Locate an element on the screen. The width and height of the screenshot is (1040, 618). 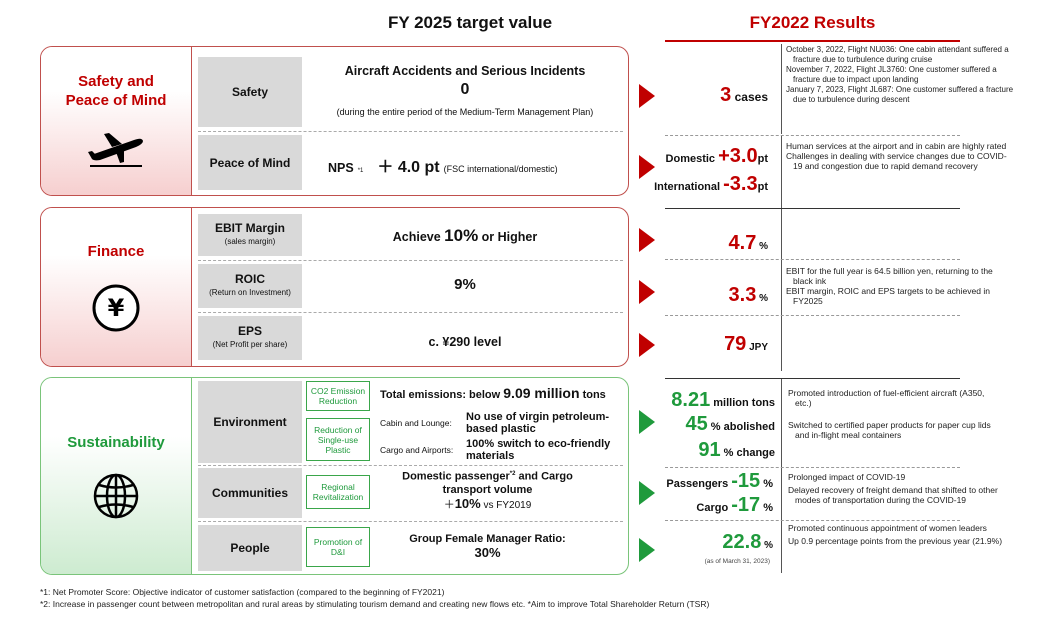
safety-panel is located at coordinates (334, 121).